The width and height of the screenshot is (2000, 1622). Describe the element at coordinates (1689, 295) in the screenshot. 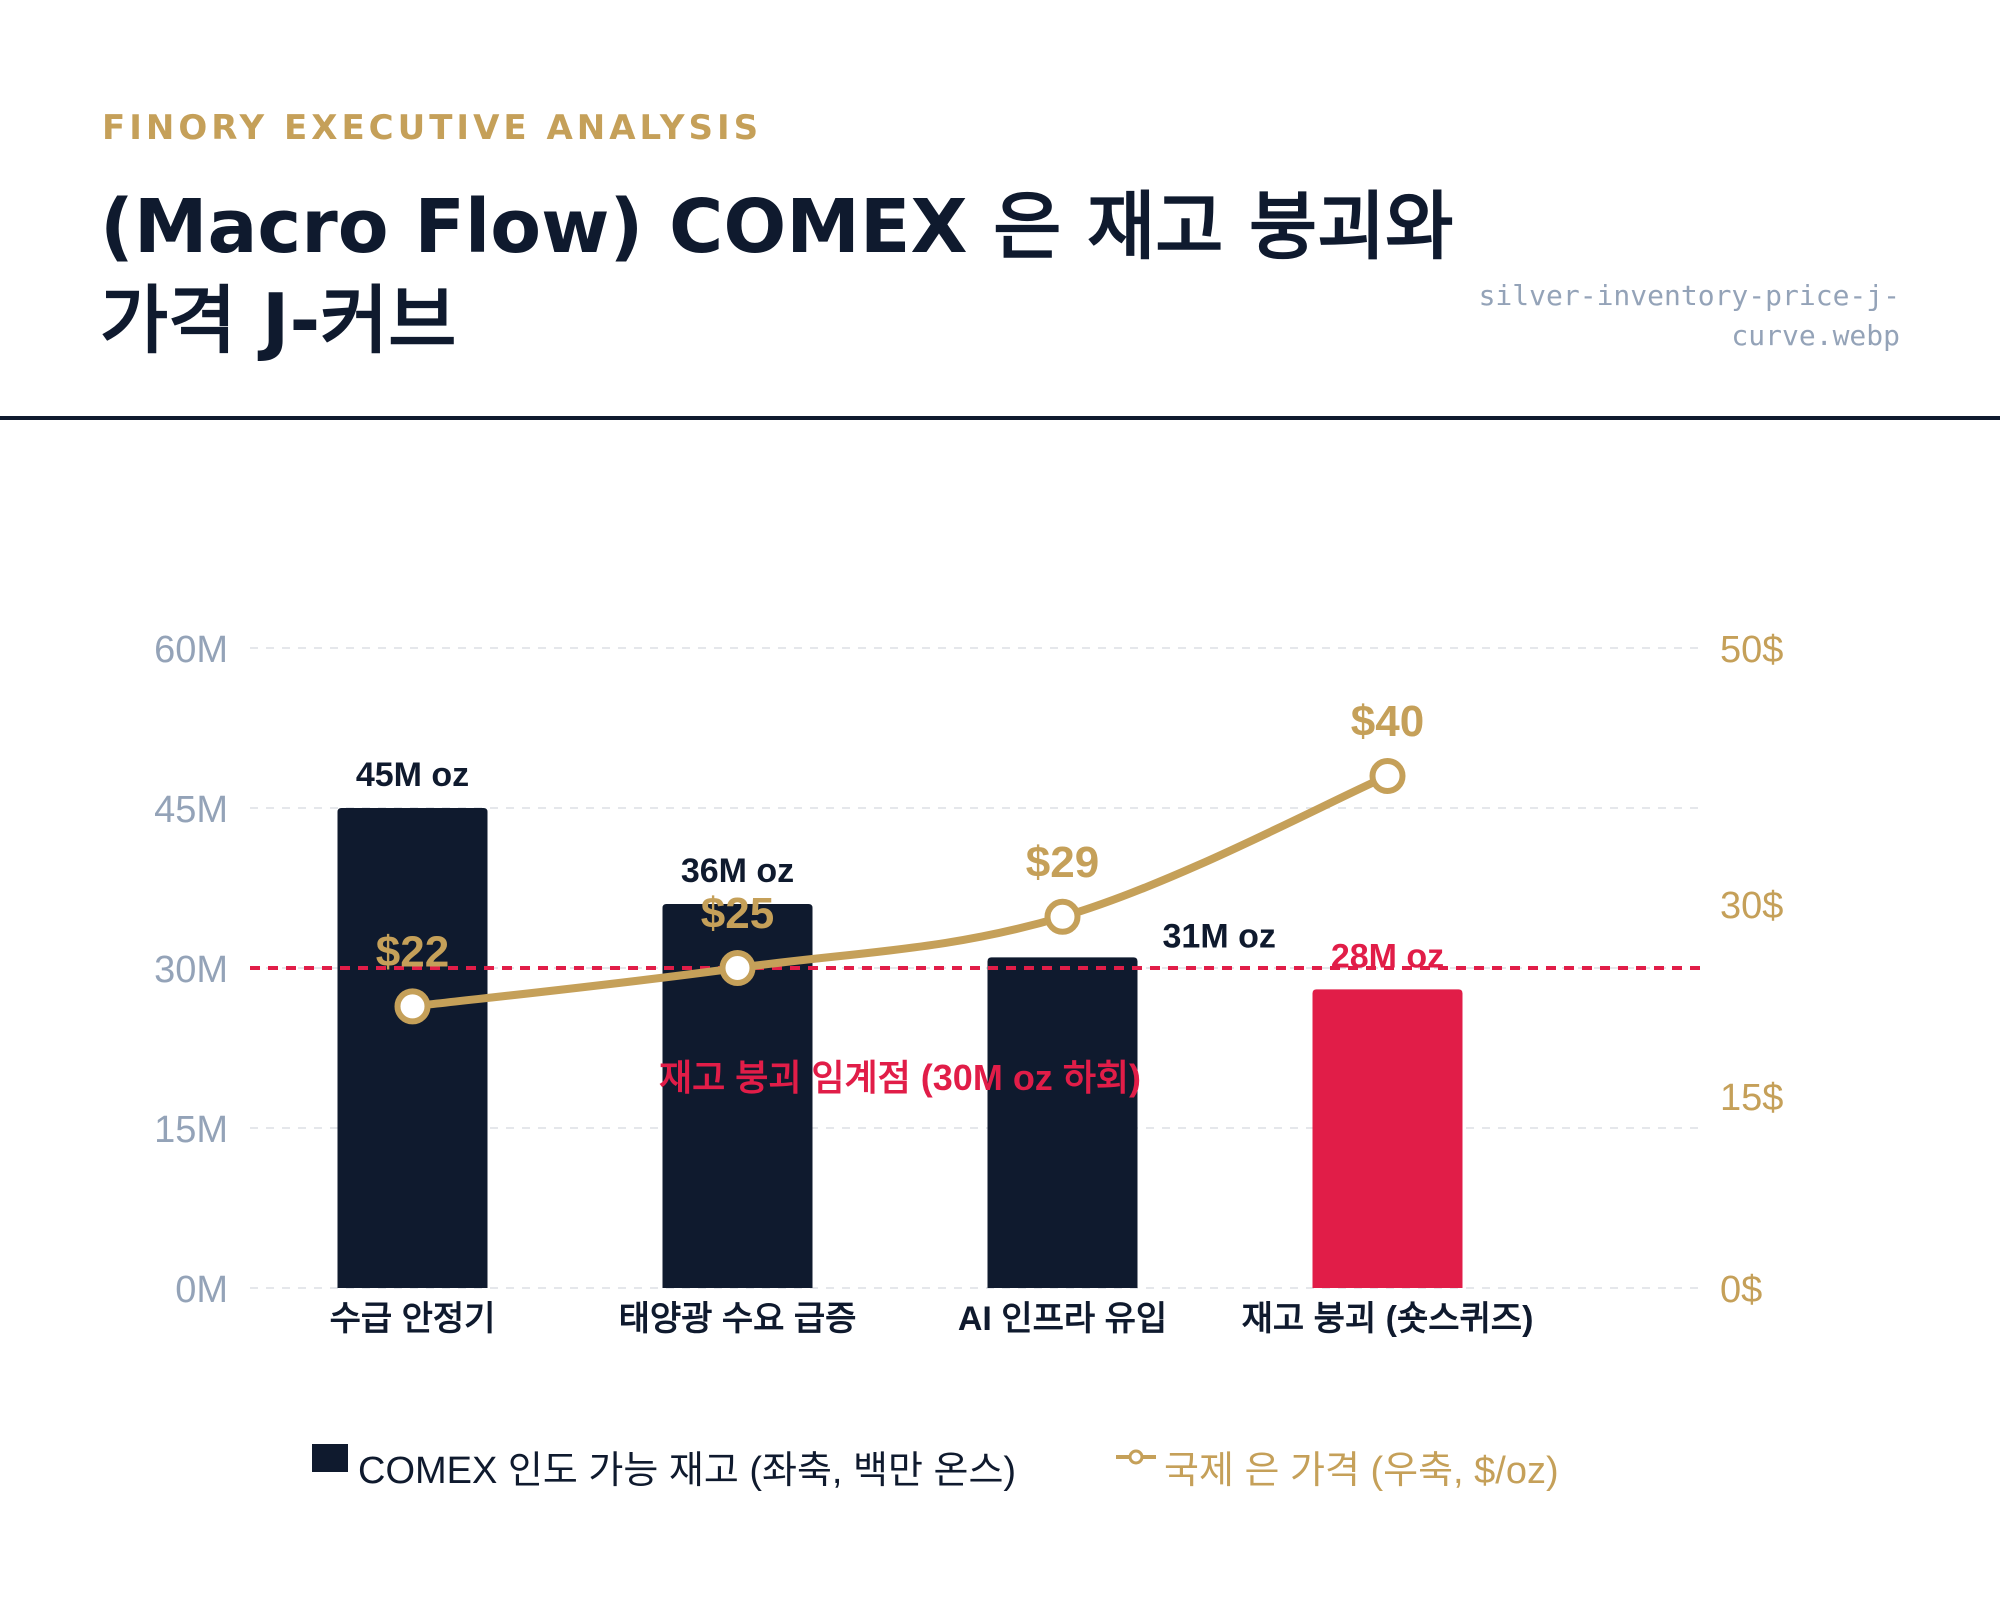

I see `file-name-line-1: silver-inventory-price-j-` at that location.